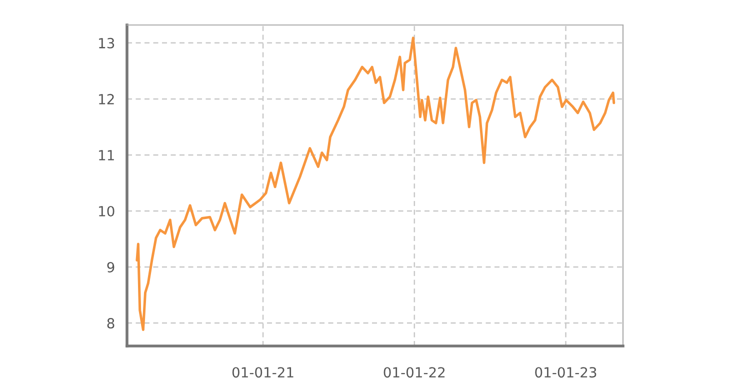  I want to click on y-tick-label: 8, so click(110, 323).